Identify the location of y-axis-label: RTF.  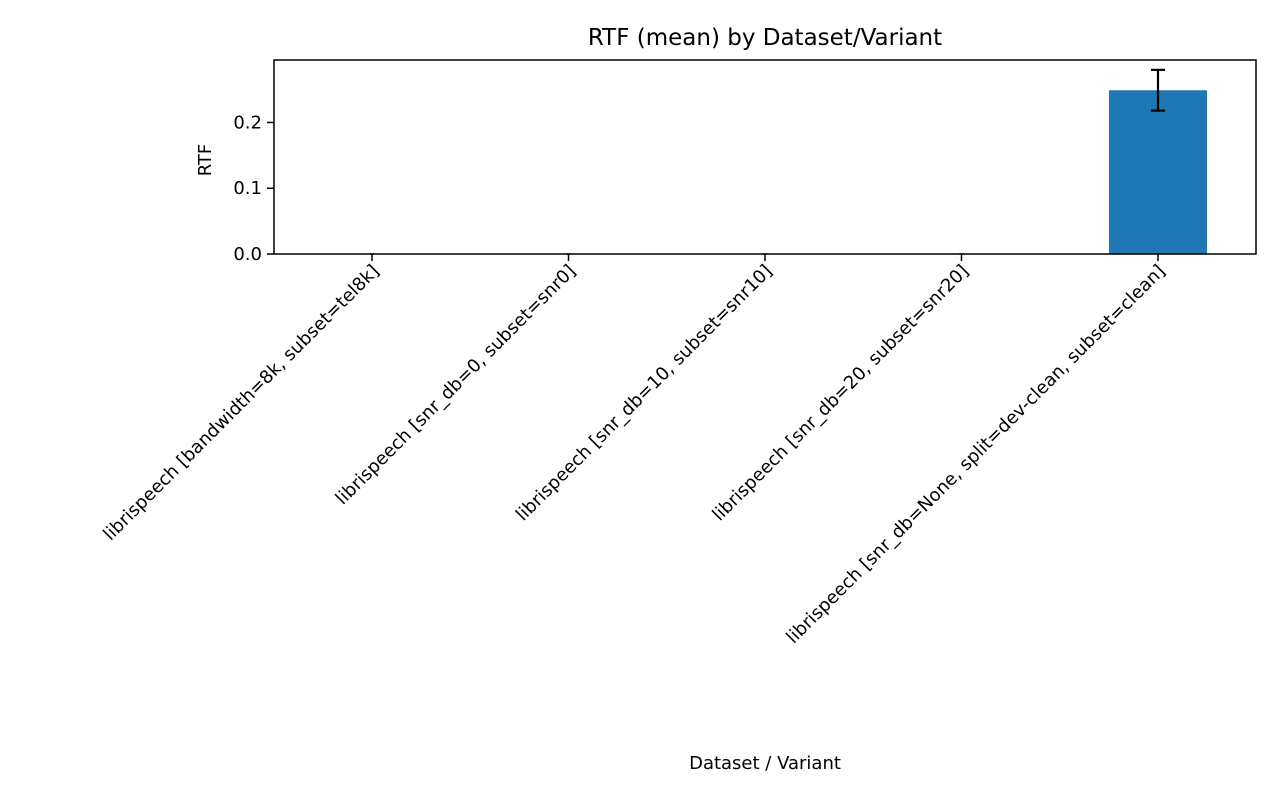
(205, 160).